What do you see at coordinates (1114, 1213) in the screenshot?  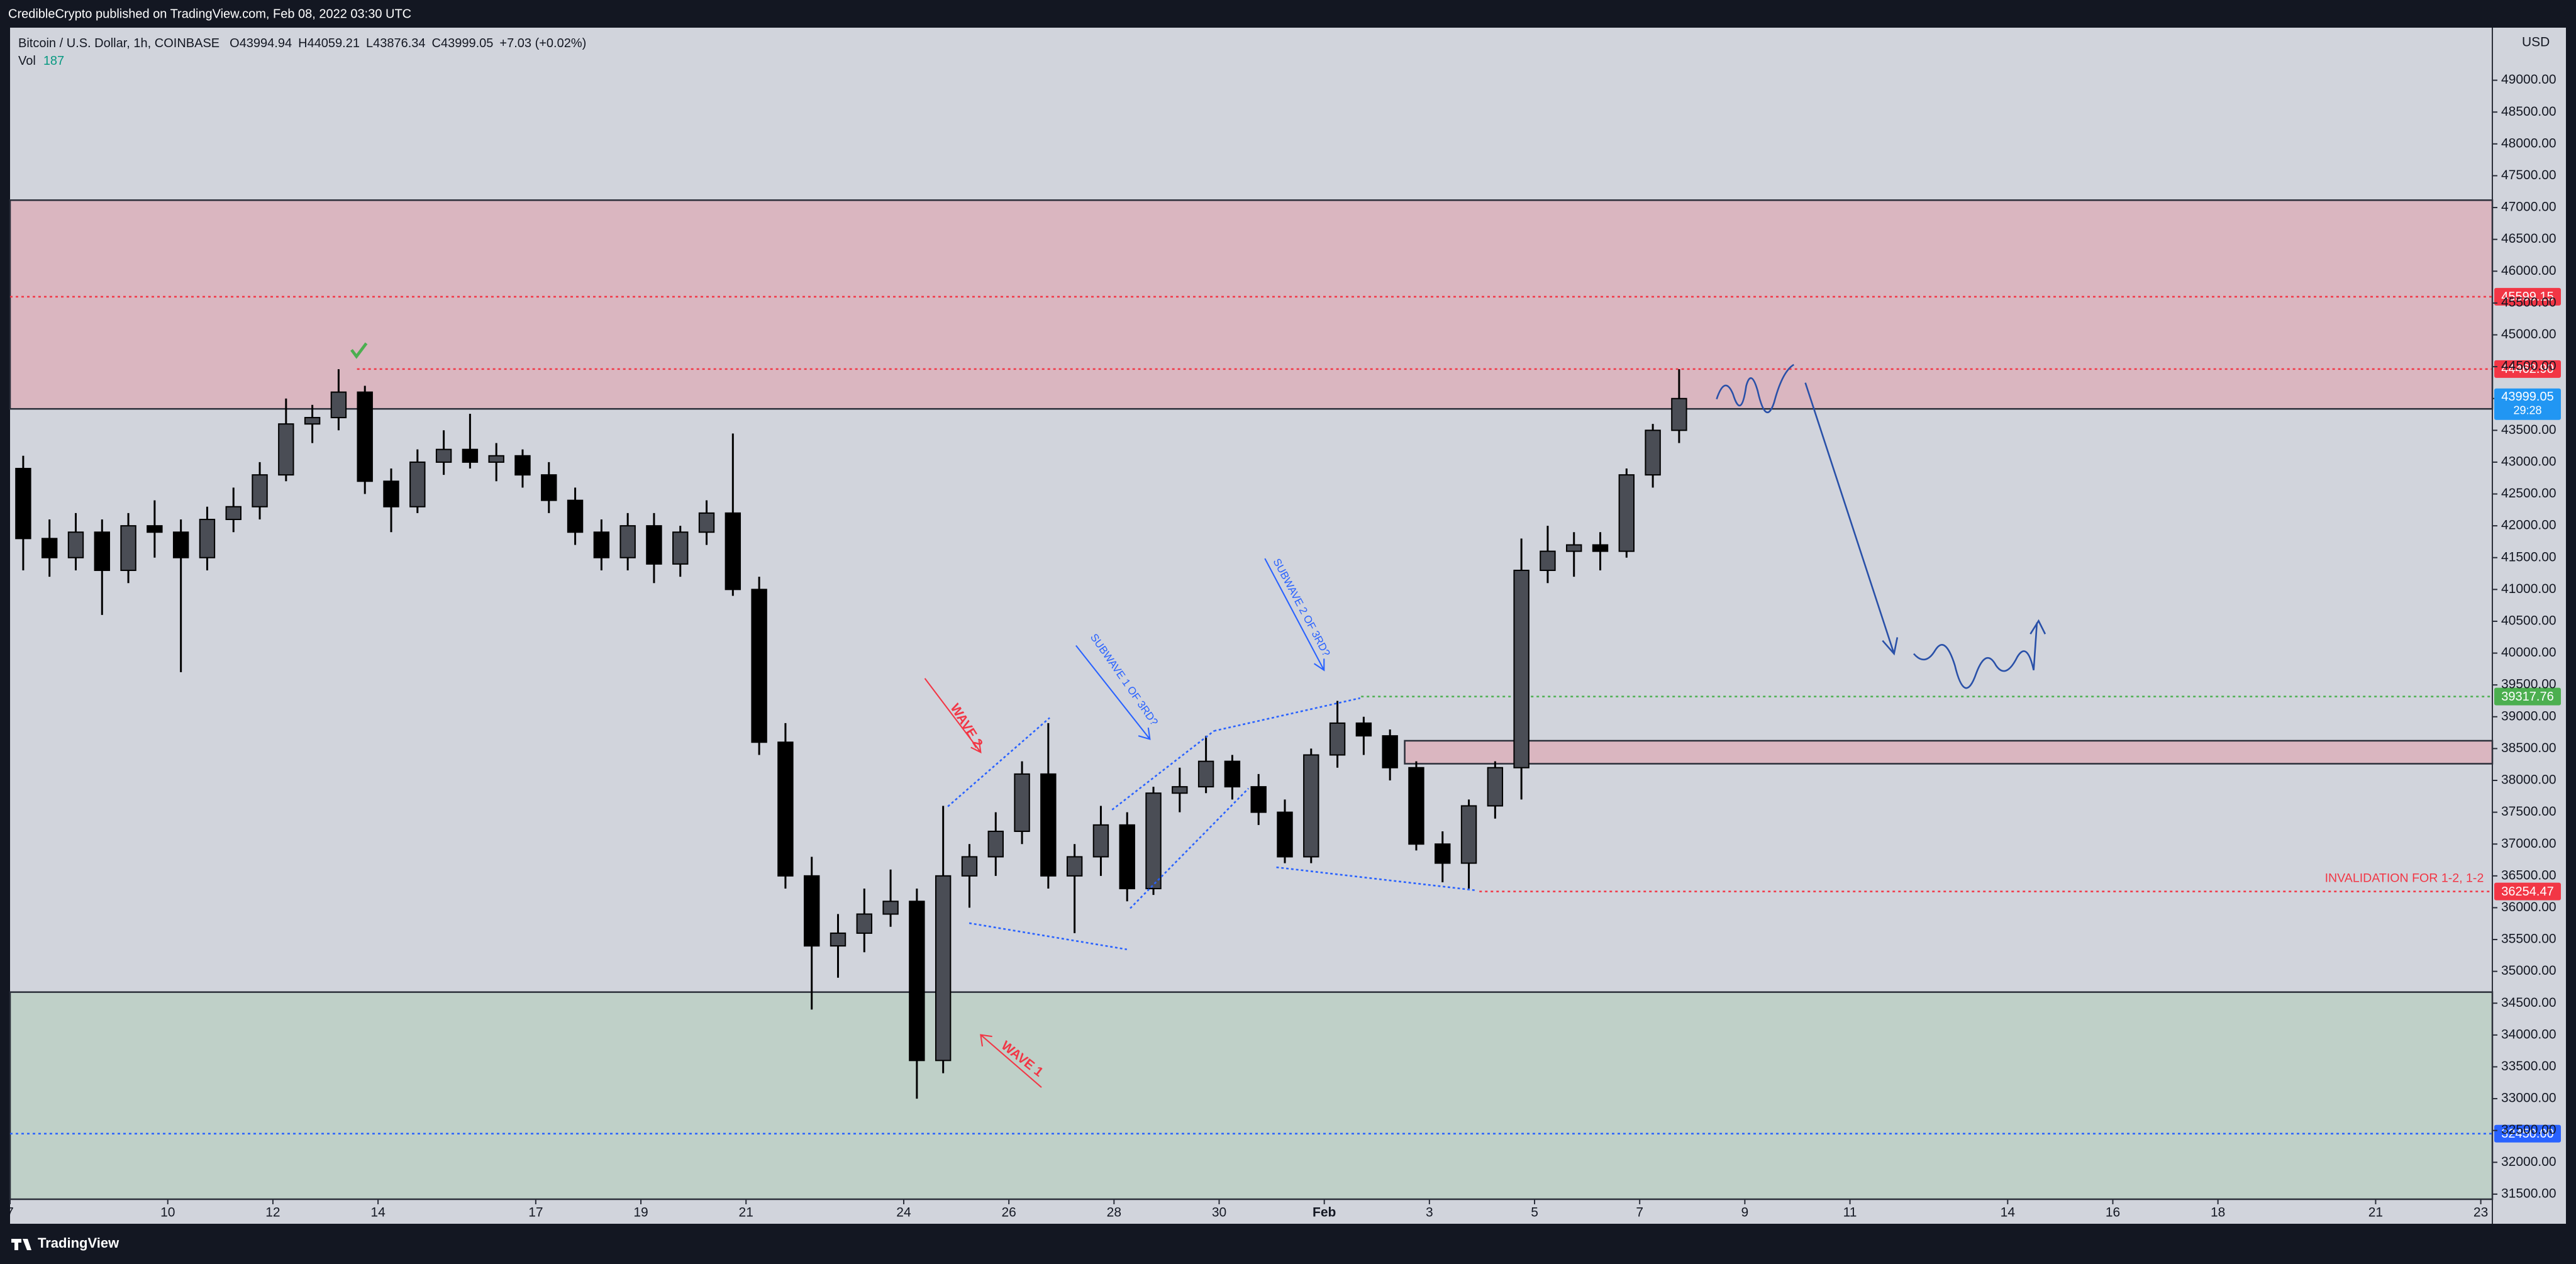 I see `x-tick-label: 28` at bounding box center [1114, 1213].